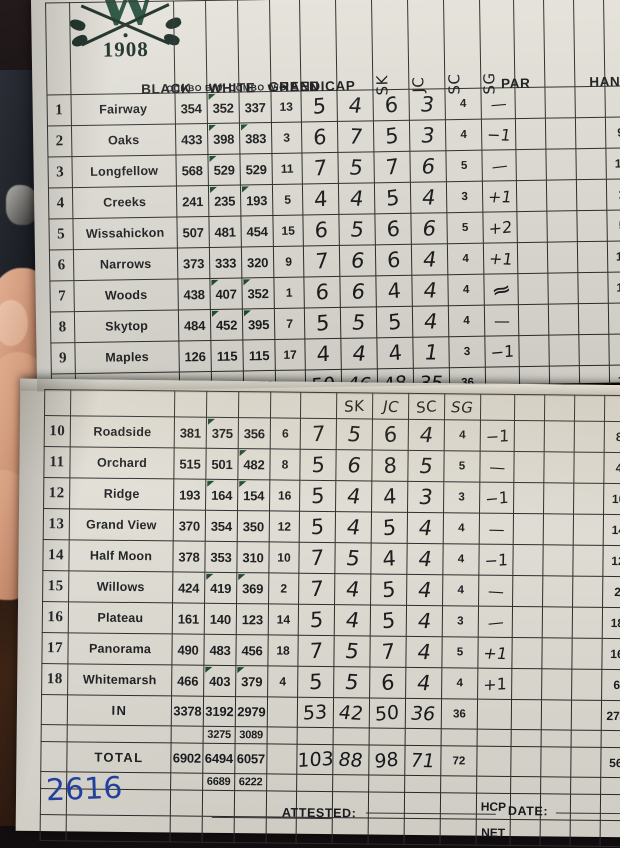 The width and height of the screenshot is (620, 848). I want to click on player-header-2-back: JC, so click(390, 406).